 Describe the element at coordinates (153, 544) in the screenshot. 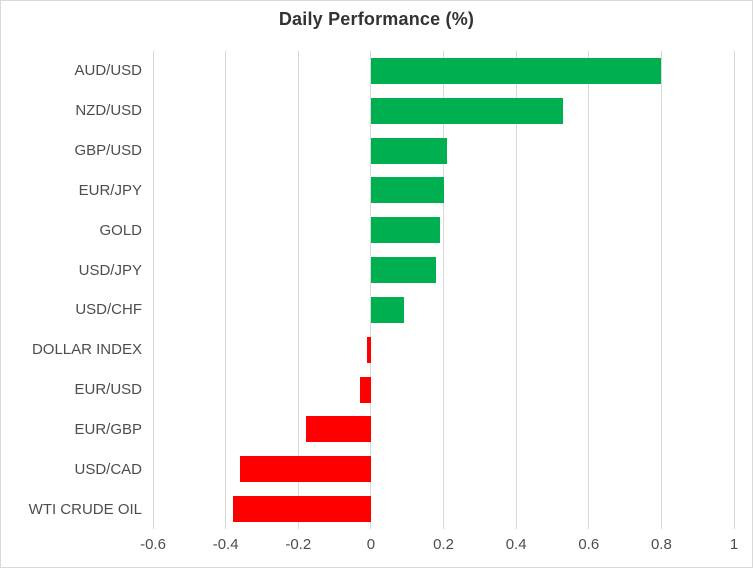

I see `x-tick-label: -0.6` at that location.